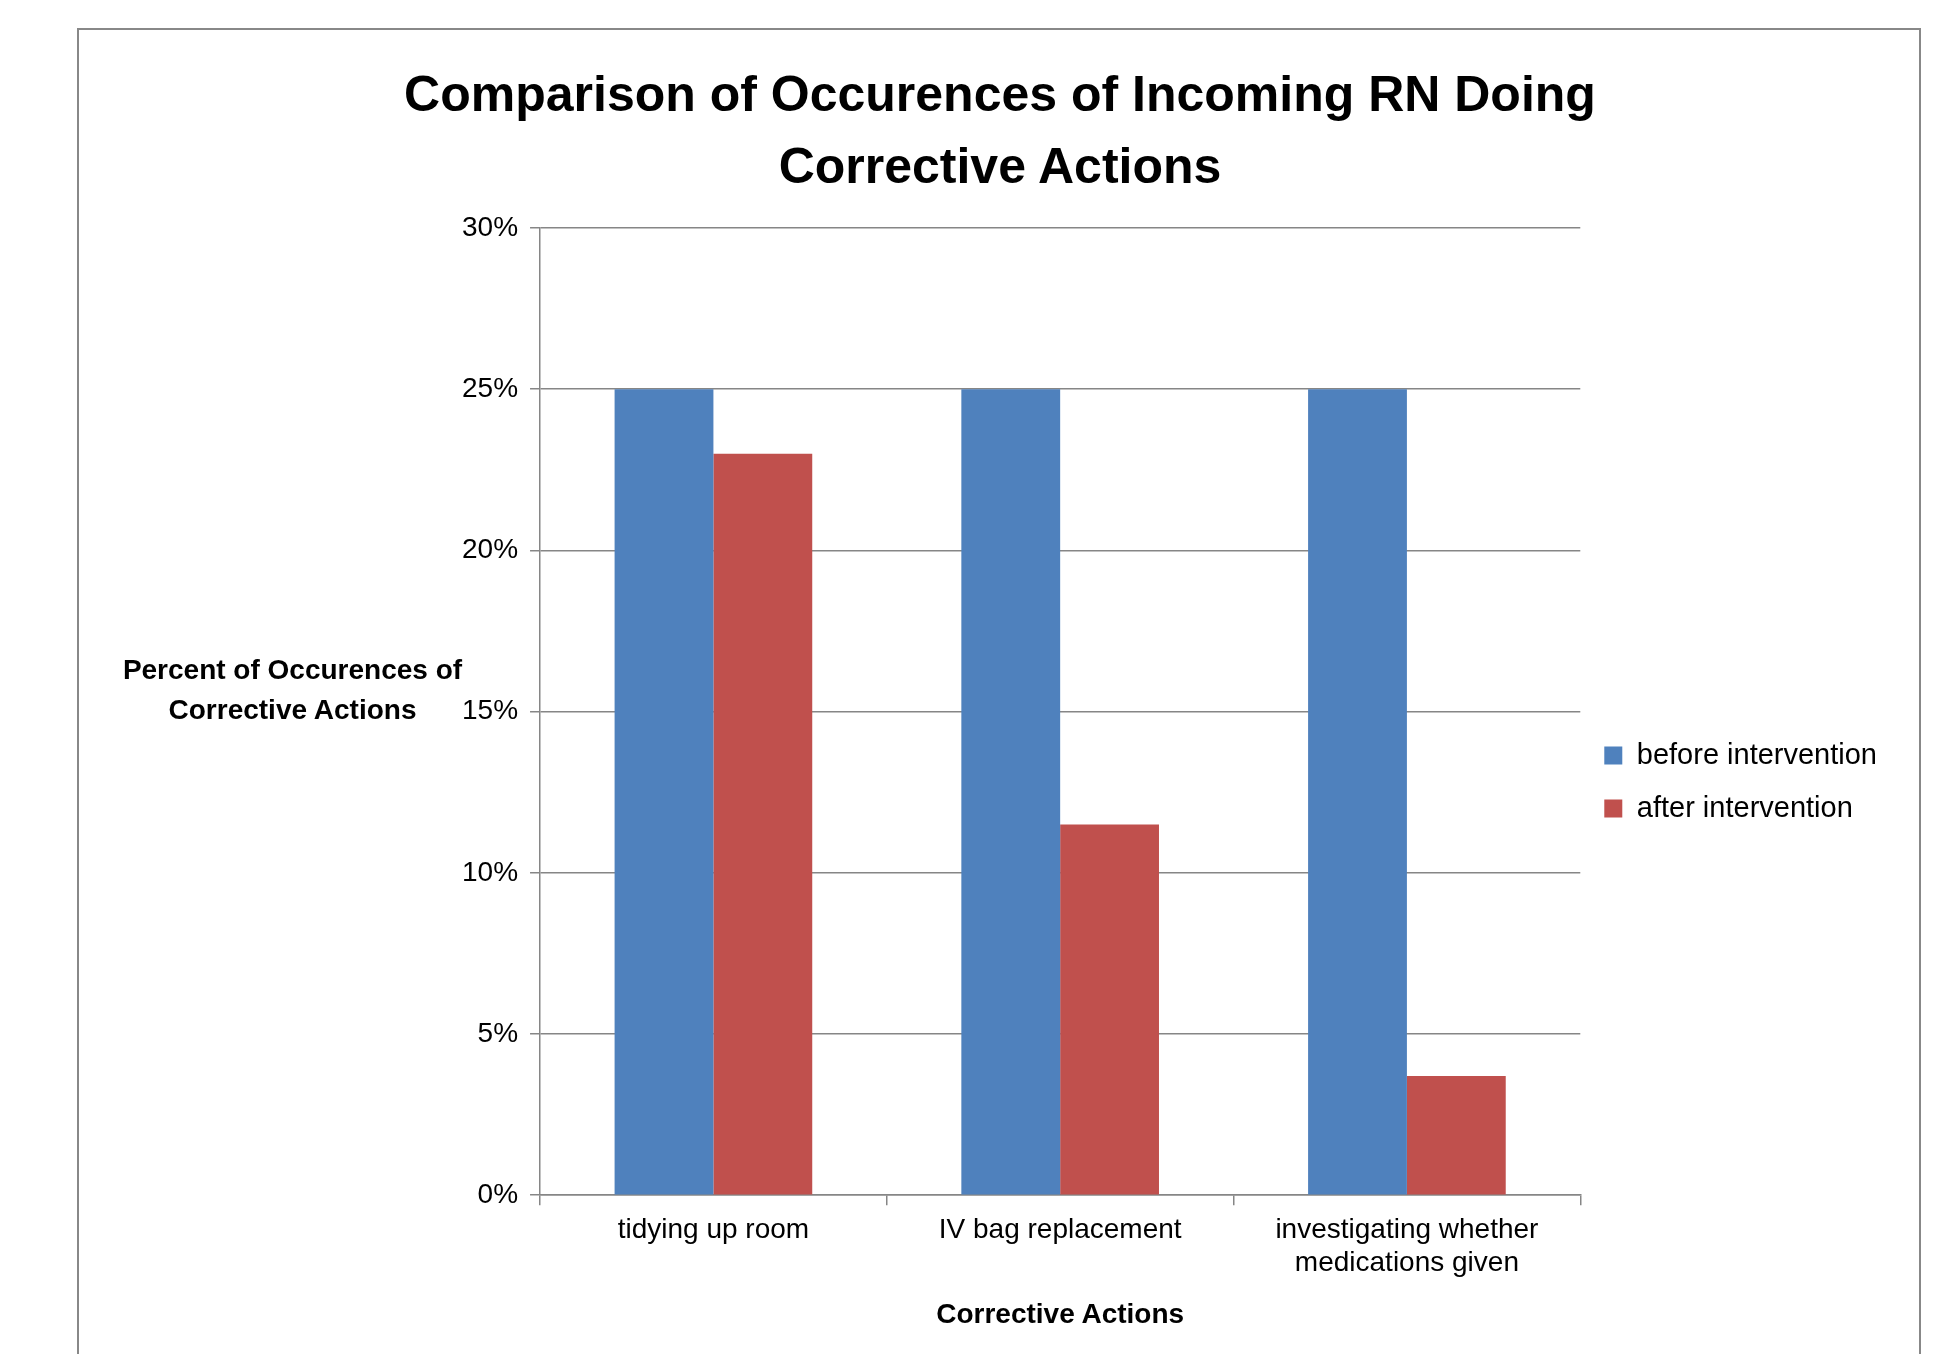  Describe the element at coordinates (490, 549) in the screenshot. I see `y-tick-label: 20%` at that location.